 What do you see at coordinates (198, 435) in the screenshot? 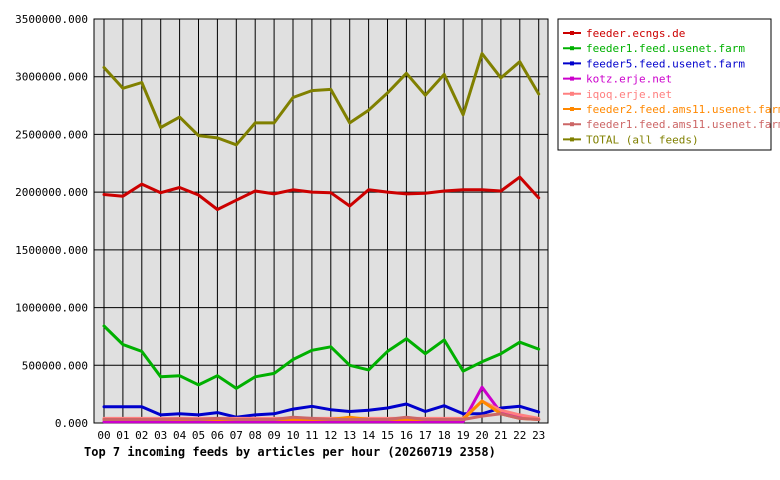
I see `x-tick-label: 05` at bounding box center [198, 435].